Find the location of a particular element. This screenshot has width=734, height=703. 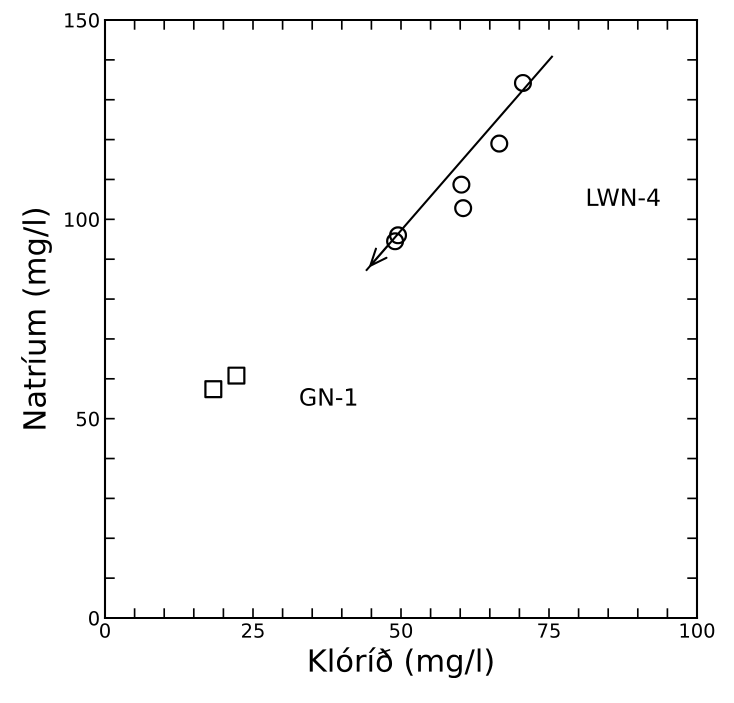

text: LWN-4 is located at coordinates (624, 197).